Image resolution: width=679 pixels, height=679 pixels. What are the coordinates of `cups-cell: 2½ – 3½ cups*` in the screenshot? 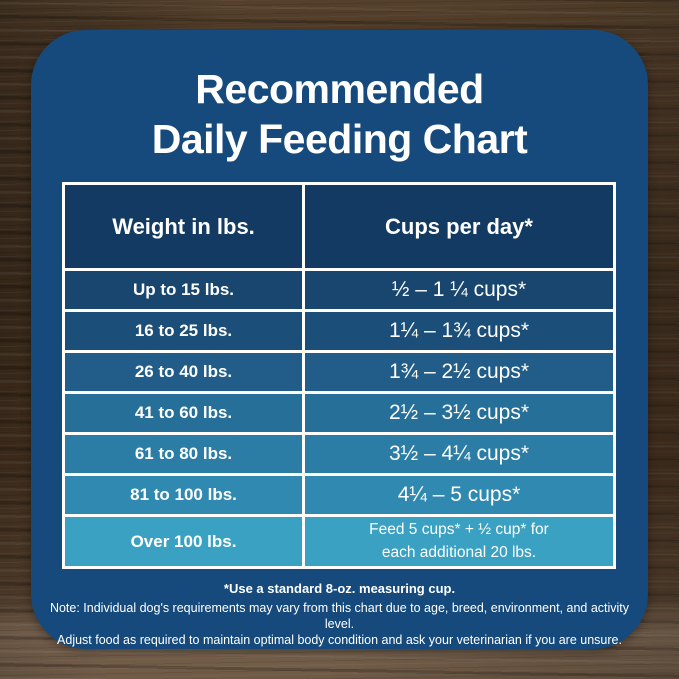 It's located at (459, 413).